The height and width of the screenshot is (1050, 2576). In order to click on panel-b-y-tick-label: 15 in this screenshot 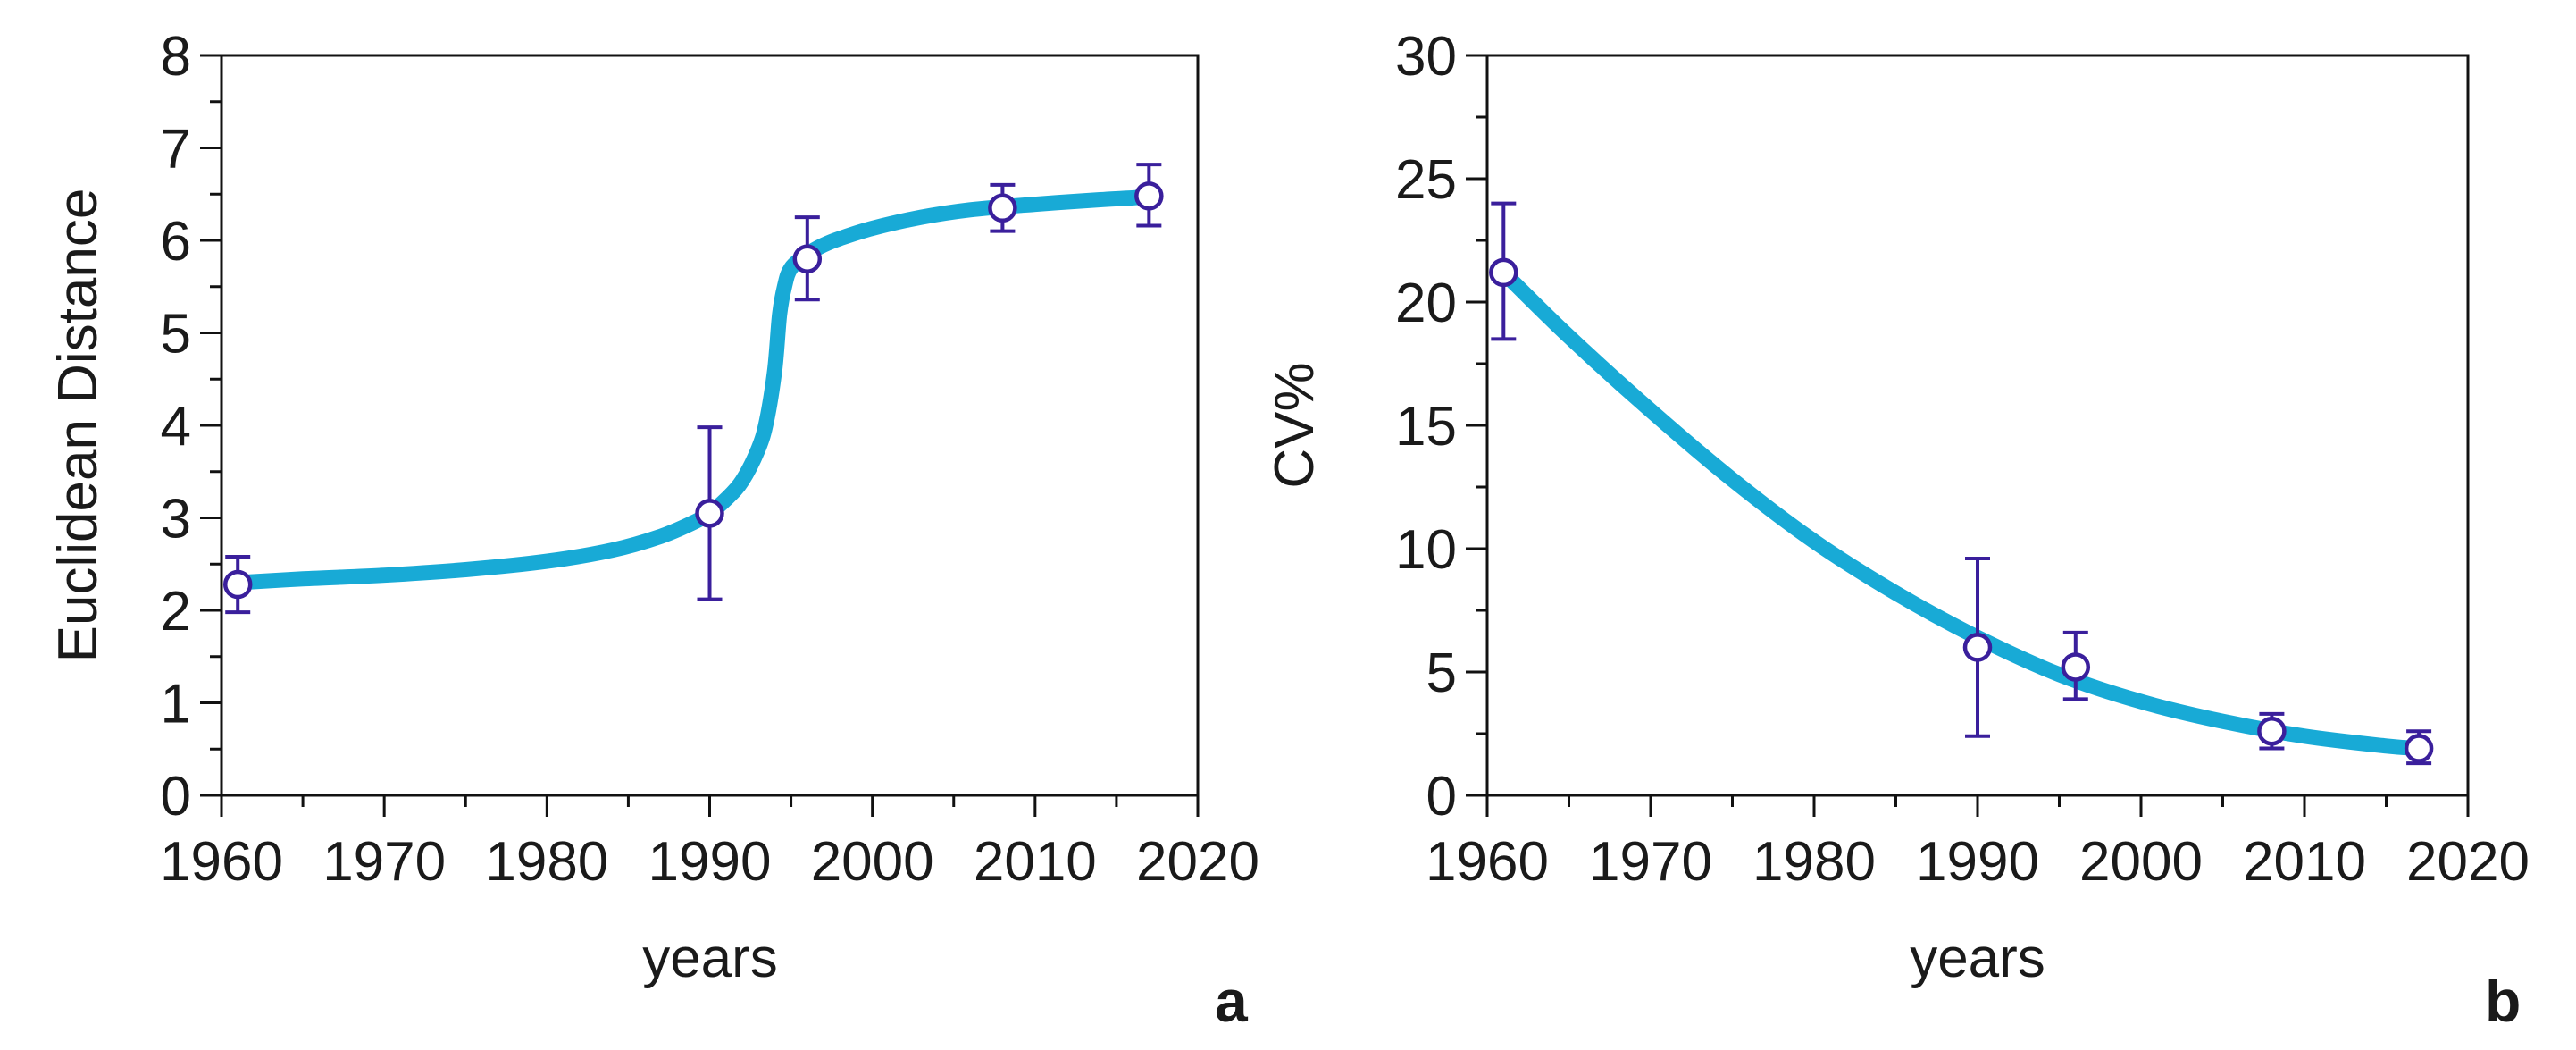, I will do `click(1426, 427)`.